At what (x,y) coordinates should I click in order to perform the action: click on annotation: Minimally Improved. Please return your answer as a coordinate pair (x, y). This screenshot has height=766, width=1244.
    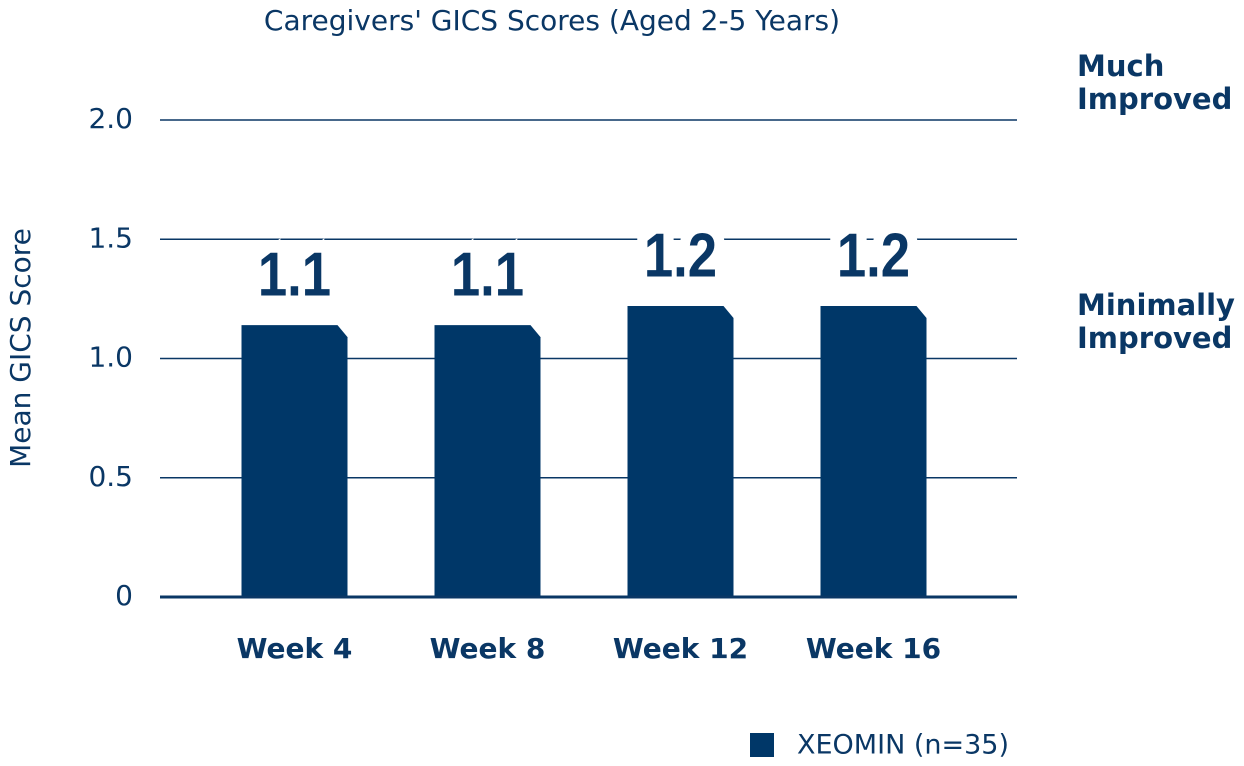
    Looking at the image, I should click on (1156, 321).